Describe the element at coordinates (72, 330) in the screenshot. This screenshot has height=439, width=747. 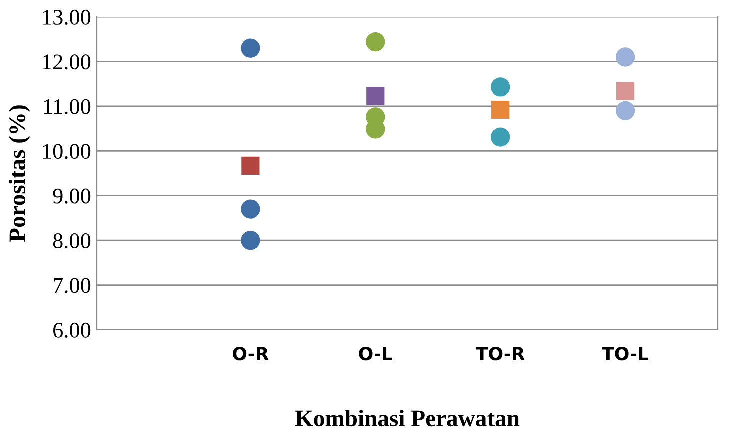
I see `y-tick-label: 6.00` at that location.